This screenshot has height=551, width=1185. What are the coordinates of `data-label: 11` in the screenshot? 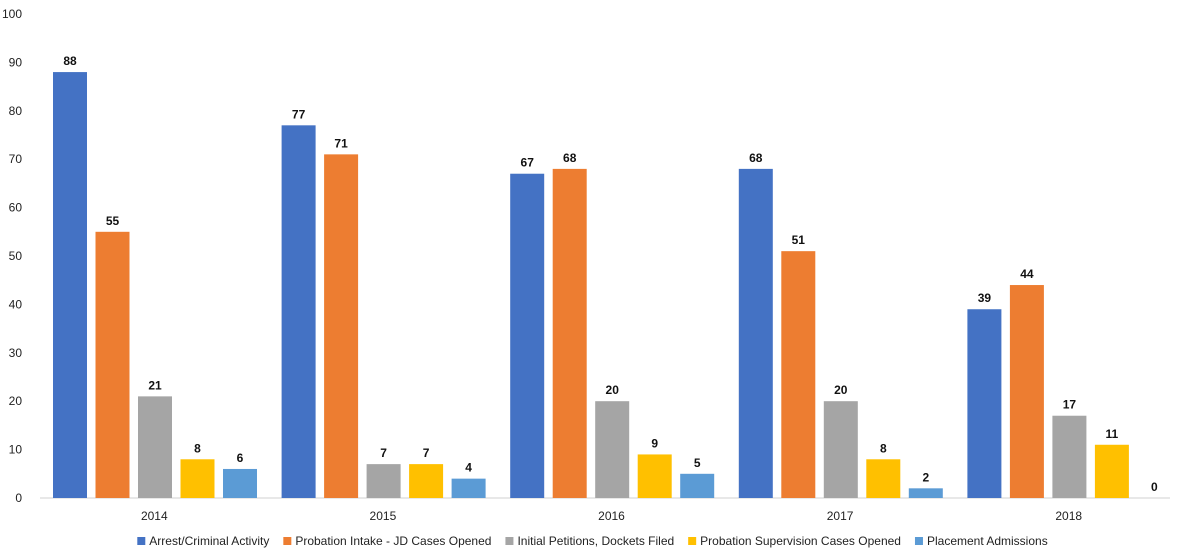 It's located at (1112, 434).